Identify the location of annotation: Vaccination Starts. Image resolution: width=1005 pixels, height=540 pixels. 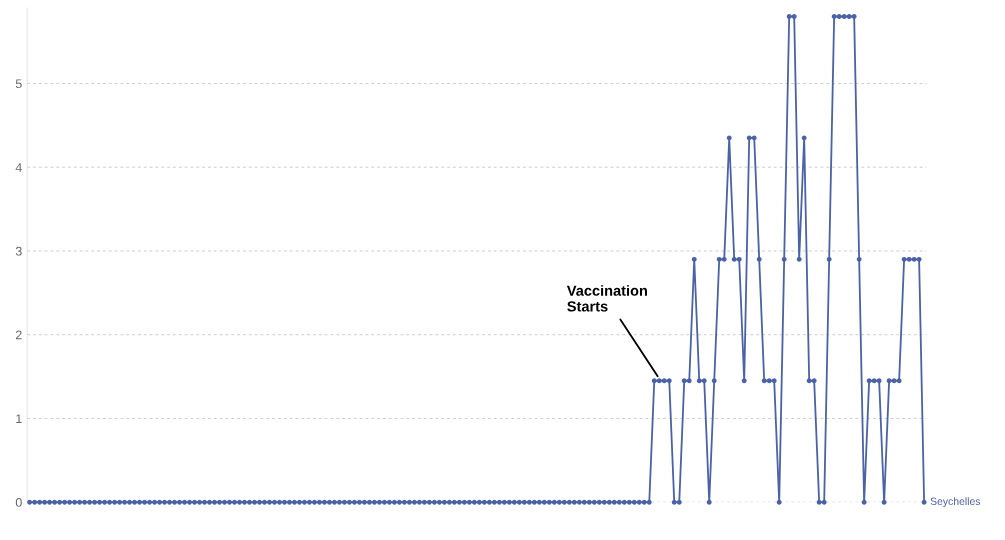
(606, 298).